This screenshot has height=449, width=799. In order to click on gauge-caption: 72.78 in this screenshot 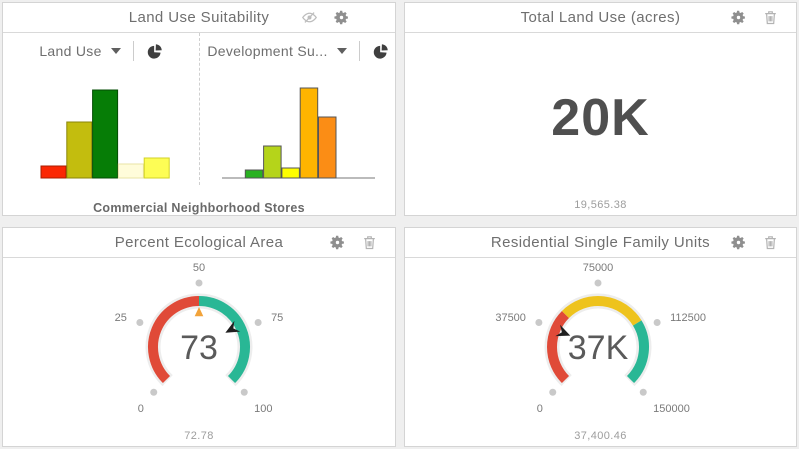, I will do `click(199, 436)`.